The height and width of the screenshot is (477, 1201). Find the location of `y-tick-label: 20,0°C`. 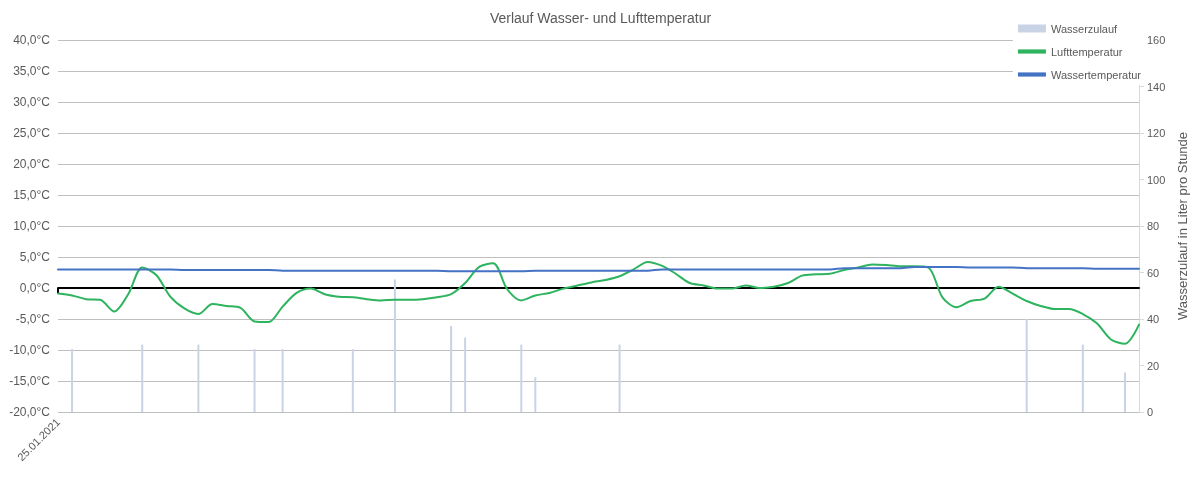

y-tick-label: 20,0°C is located at coordinates (32, 164).